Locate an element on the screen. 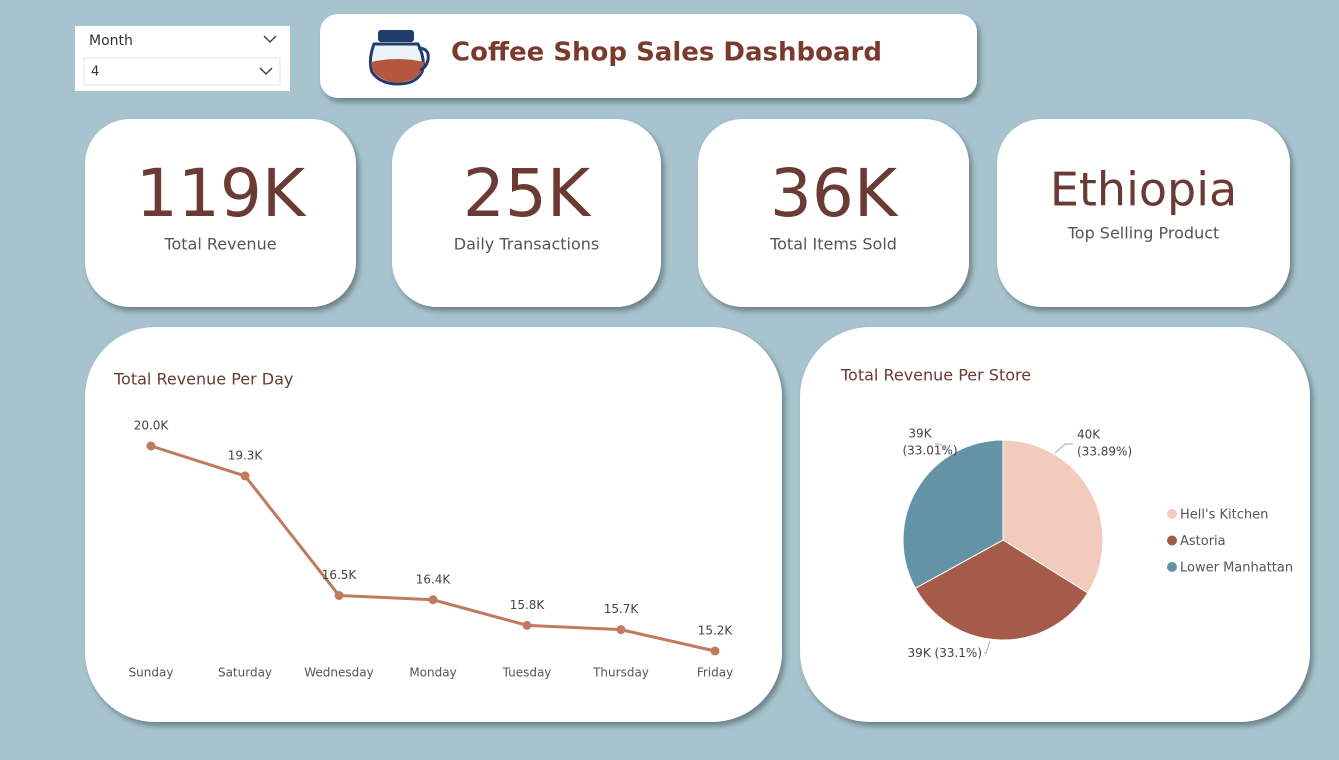  kpi-value: 36K is located at coordinates (834, 193).